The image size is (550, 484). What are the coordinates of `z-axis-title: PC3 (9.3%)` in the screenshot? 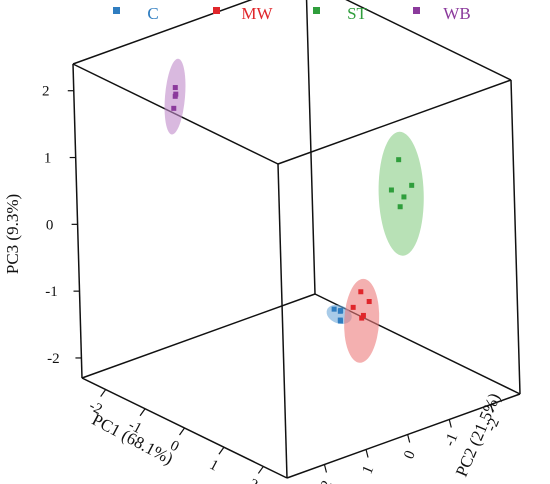 It's located at (12, 234).